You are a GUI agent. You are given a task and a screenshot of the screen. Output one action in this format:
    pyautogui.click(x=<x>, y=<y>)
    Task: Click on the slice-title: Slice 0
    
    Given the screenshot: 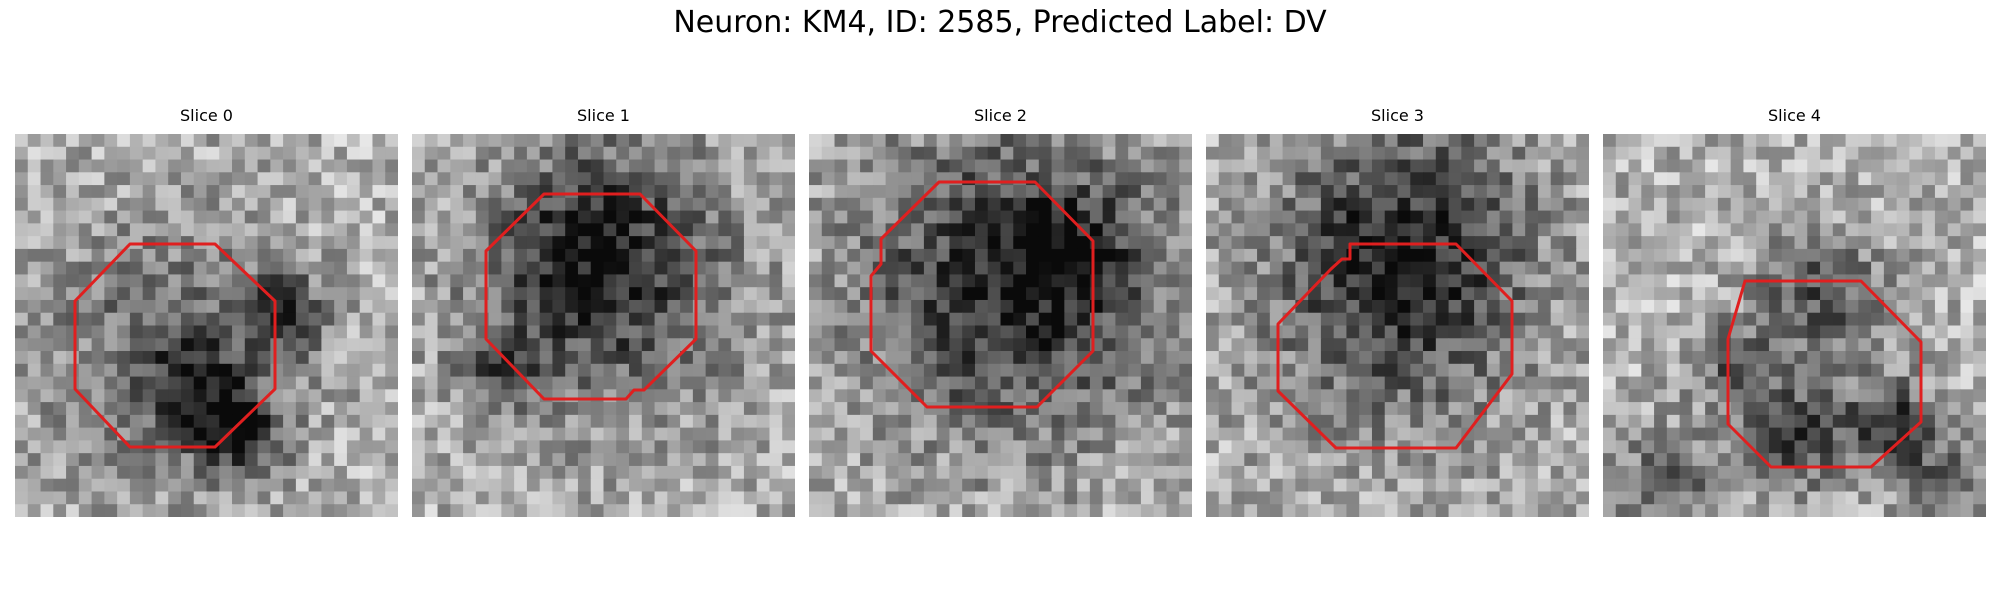 What is the action you would take?
    pyautogui.click(x=206, y=115)
    